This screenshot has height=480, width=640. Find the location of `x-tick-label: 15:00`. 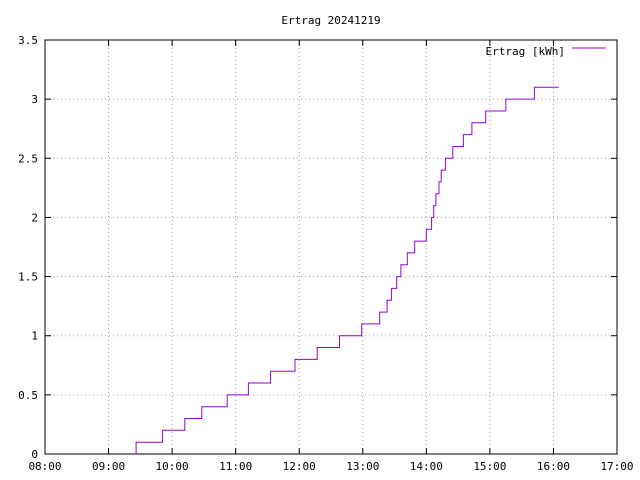

x-tick-label: 15:00 is located at coordinates (489, 466).